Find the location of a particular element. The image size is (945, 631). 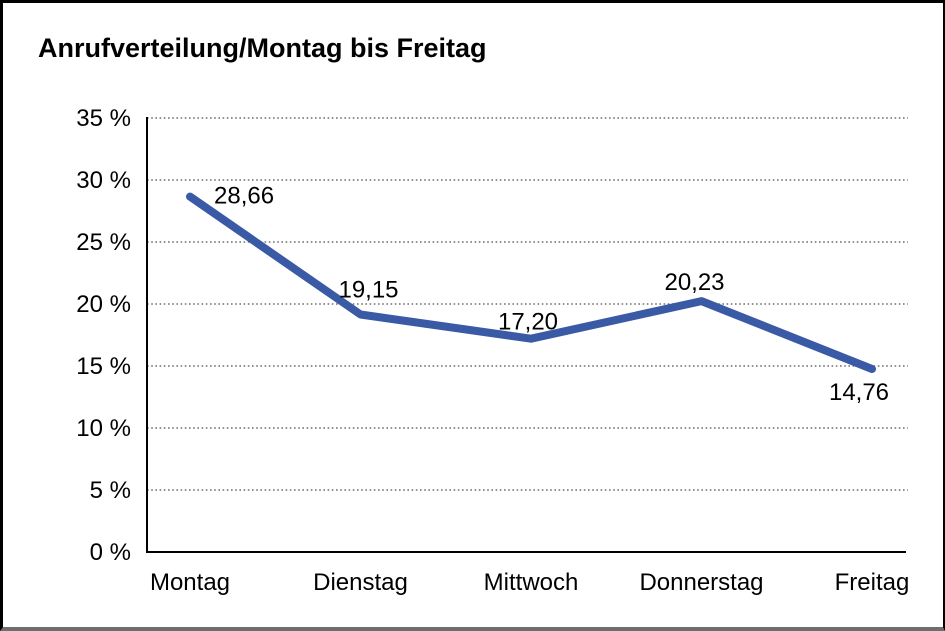

y-tick-label: 30 % is located at coordinates (103, 180).